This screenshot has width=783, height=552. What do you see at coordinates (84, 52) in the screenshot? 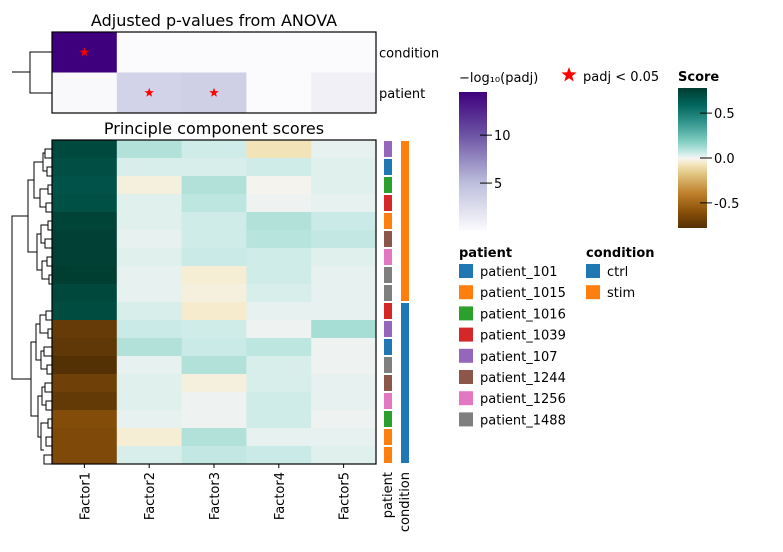
I see `significance-star-icon` at bounding box center [84, 52].